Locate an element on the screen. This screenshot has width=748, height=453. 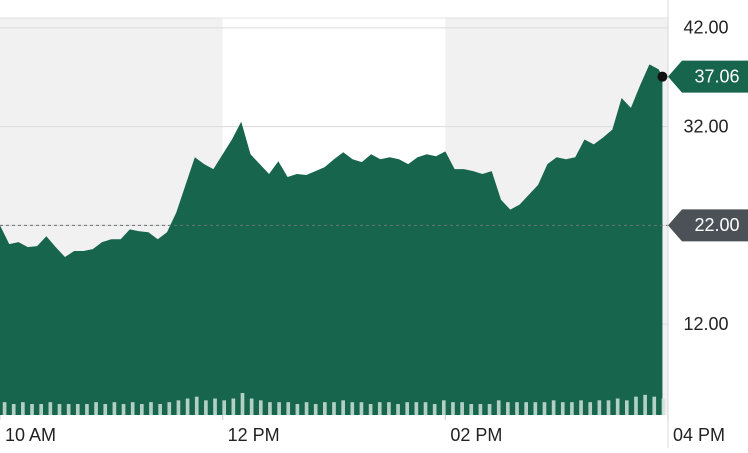
previous-close-label: 22.00 is located at coordinates (716, 225).